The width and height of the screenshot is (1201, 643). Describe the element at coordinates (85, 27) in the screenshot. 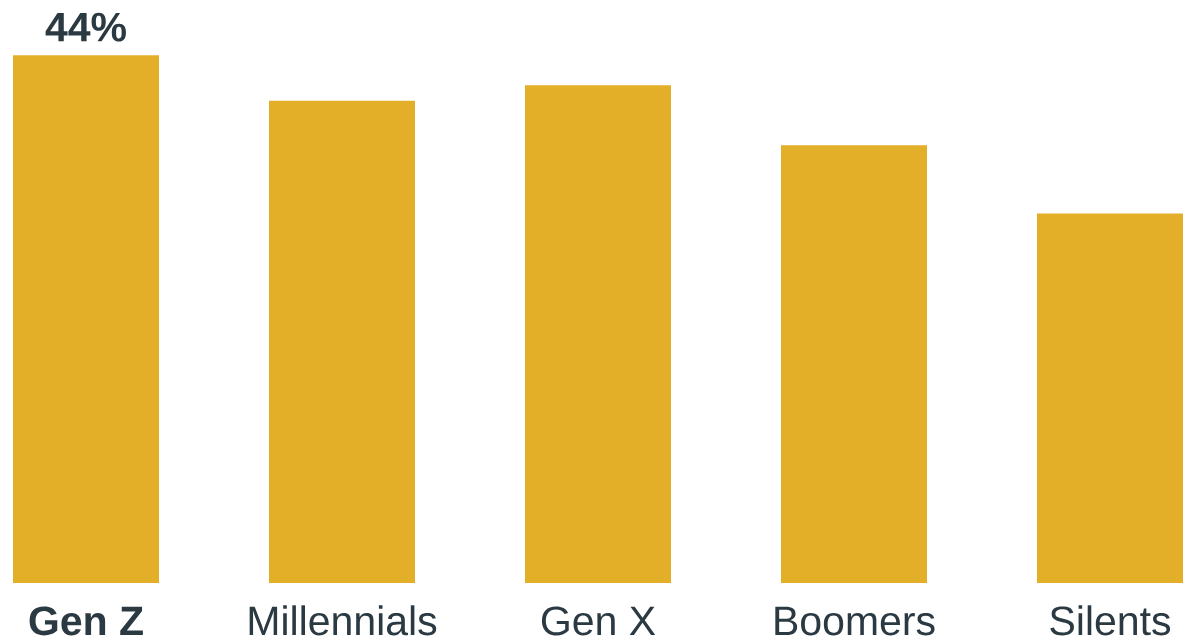

I see `data-label: 44%` at that location.